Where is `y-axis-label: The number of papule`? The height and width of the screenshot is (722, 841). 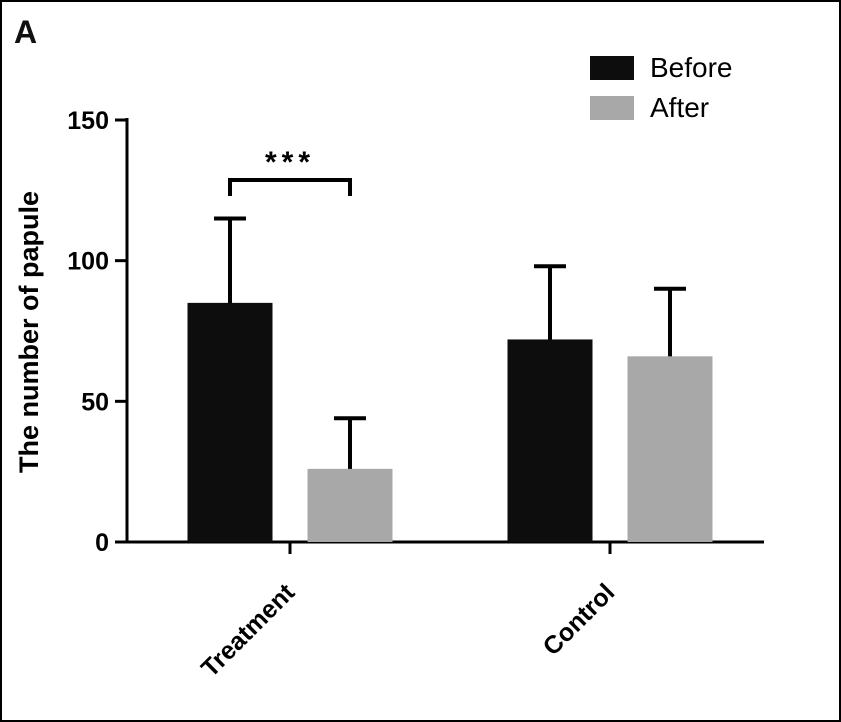
y-axis-label: The number of papule is located at coordinates (29, 332).